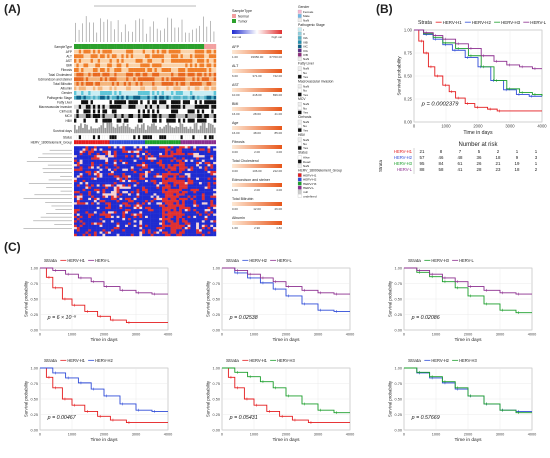 The height and width of the screenshot is (458, 550). I want to click on track-label: MCV, so click(69, 116).